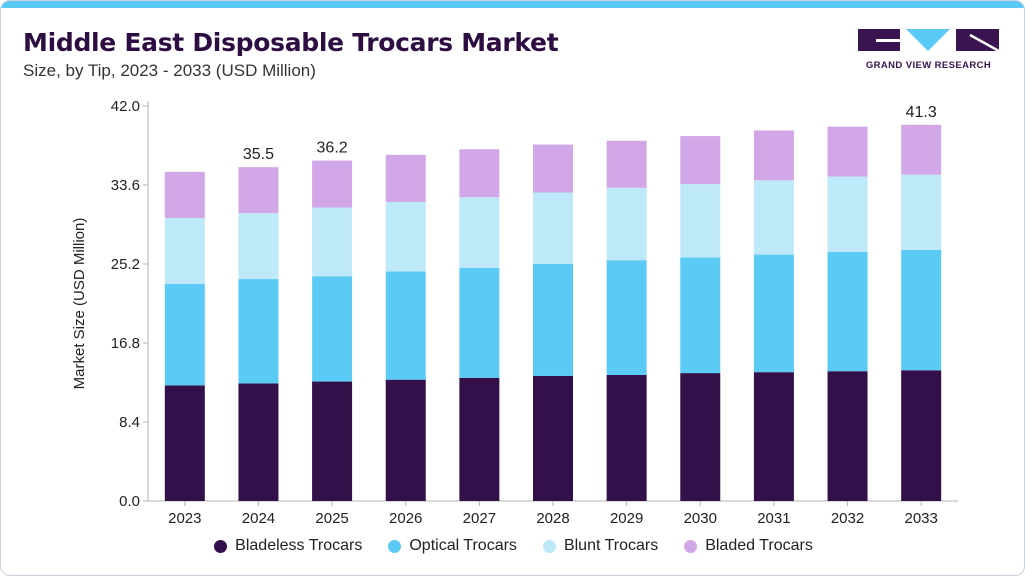 The image size is (1025, 576). Describe the element at coordinates (258, 518) in the screenshot. I see `x-tick-label: 2024` at that location.